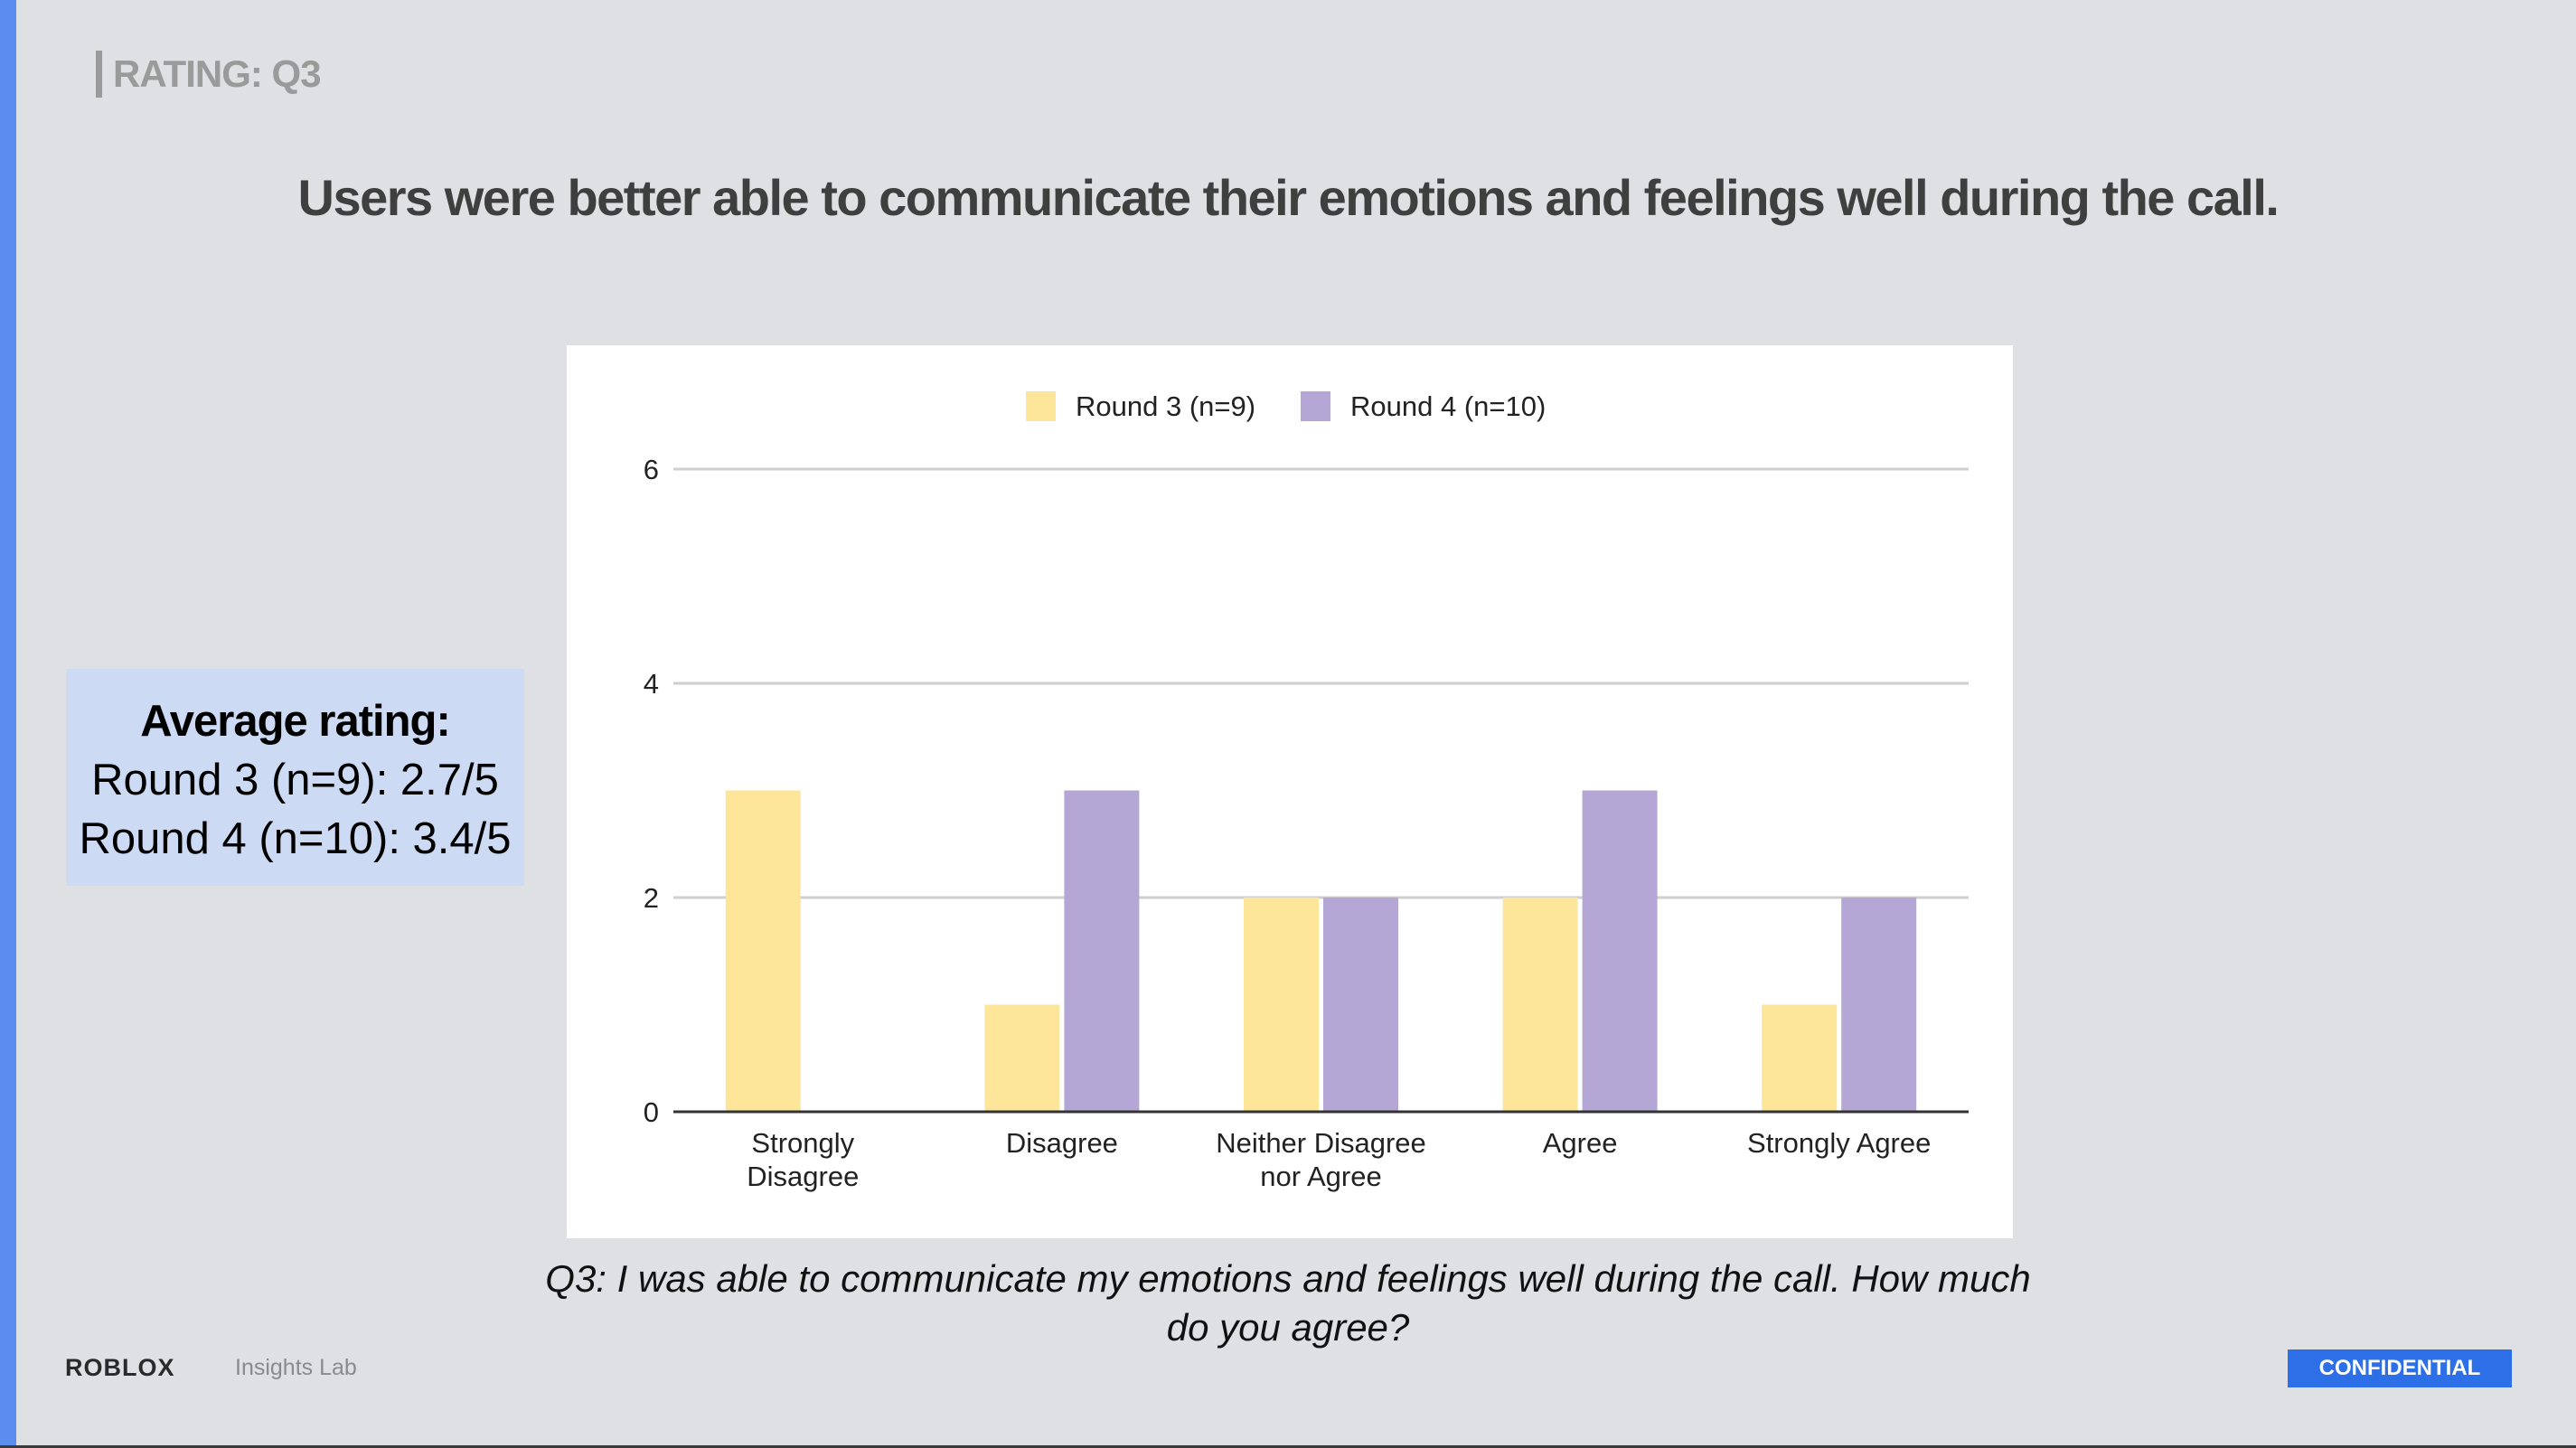 Image resolution: width=2576 pixels, height=1448 pixels. What do you see at coordinates (120, 1367) in the screenshot?
I see `roblox-logo: ROBLOX` at bounding box center [120, 1367].